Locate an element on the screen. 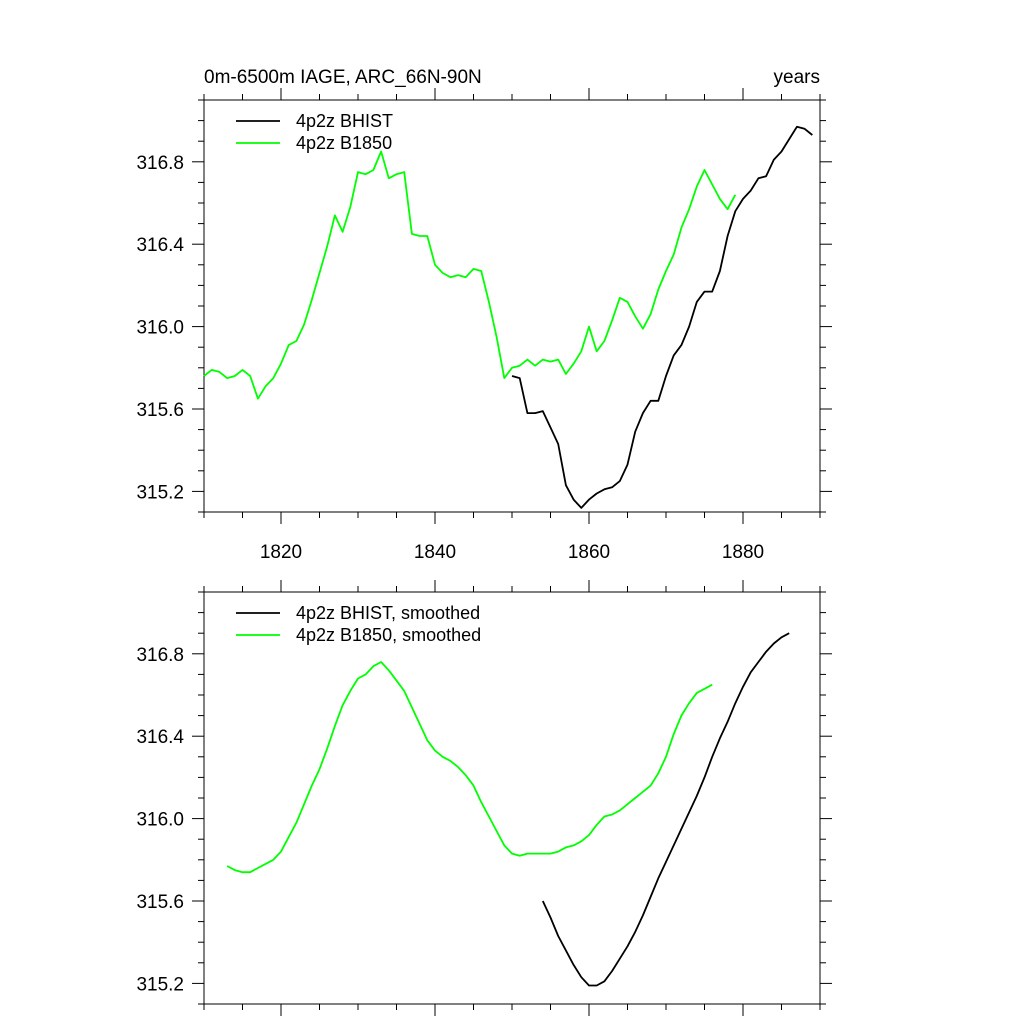 Image resolution: width=1024 pixels, height=1024 pixels. units-label: years is located at coordinates (797, 77).